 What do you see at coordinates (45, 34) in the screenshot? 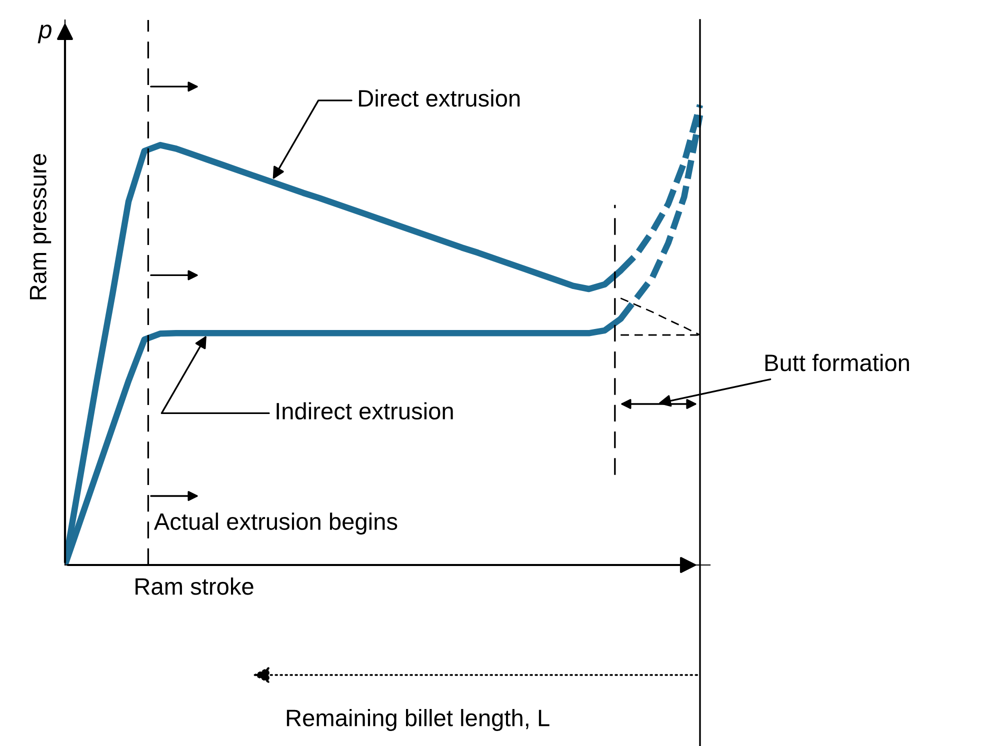
I see `text: p` at bounding box center [45, 34].